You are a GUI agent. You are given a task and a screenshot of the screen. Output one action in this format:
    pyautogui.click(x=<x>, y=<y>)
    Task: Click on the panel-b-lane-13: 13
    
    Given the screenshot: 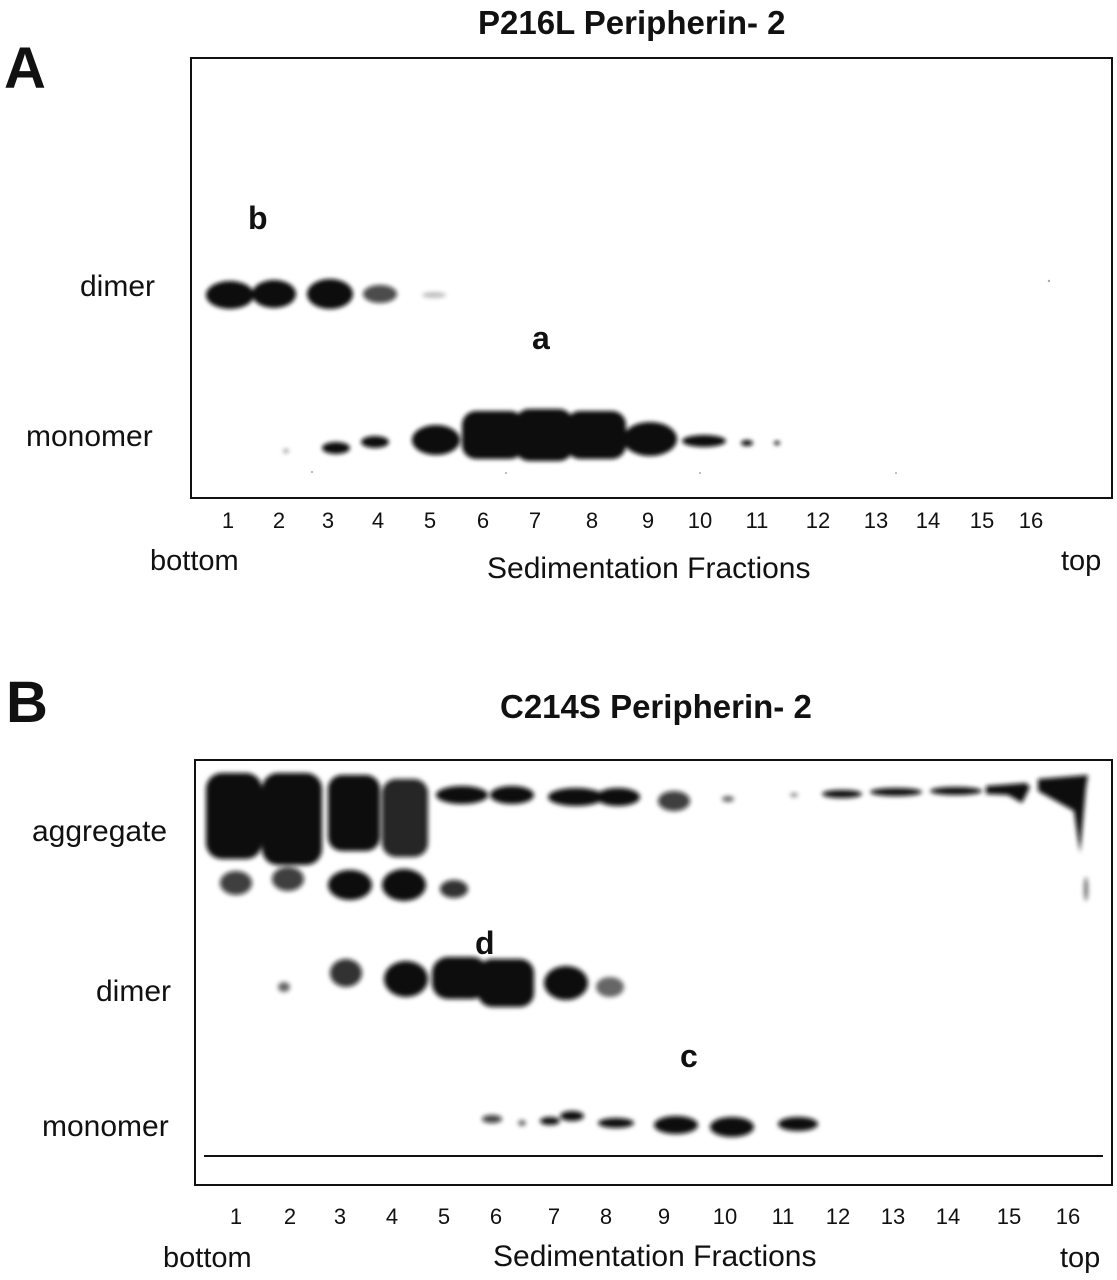 What is the action you would take?
    pyautogui.click(x=893, y=1216)
    